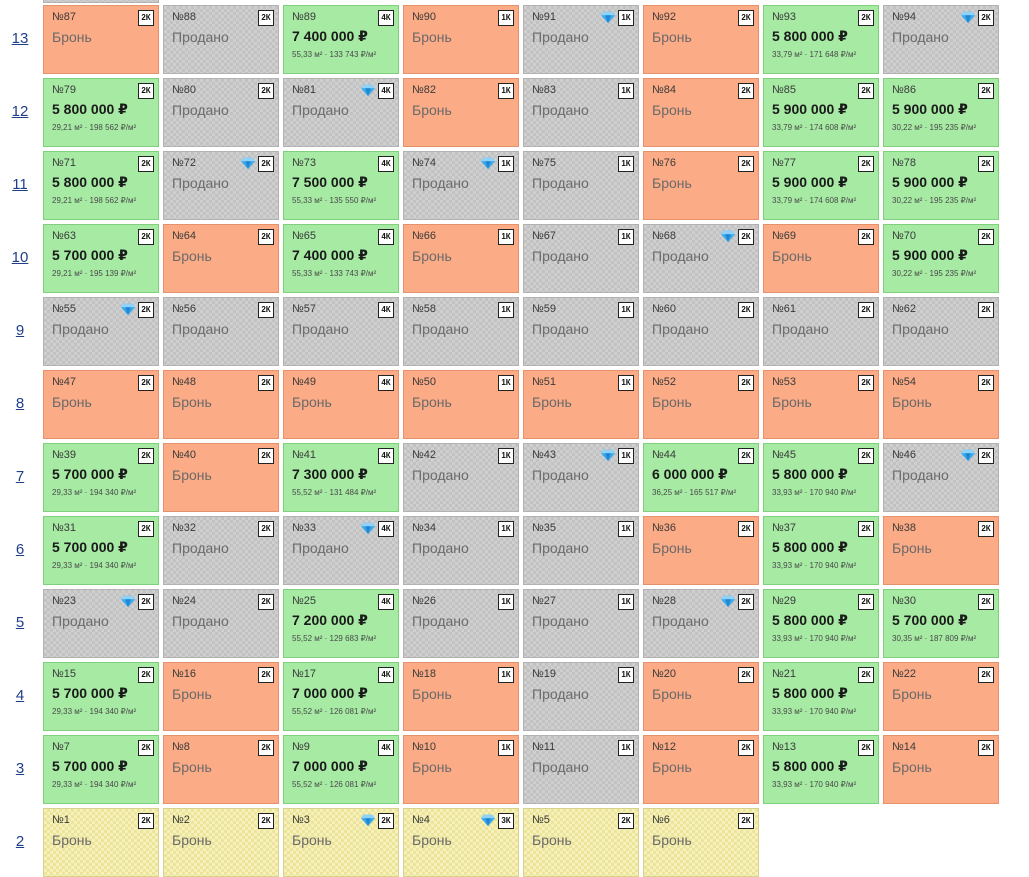 This screenshot has height=877, width=1029. Describe the element at coordinates (821, 112) in the screenshot. I see `apartment-cell: №85 2К 5 900 000 ₽ 33,79 м² · 174 608 ₽/м²` at that location.